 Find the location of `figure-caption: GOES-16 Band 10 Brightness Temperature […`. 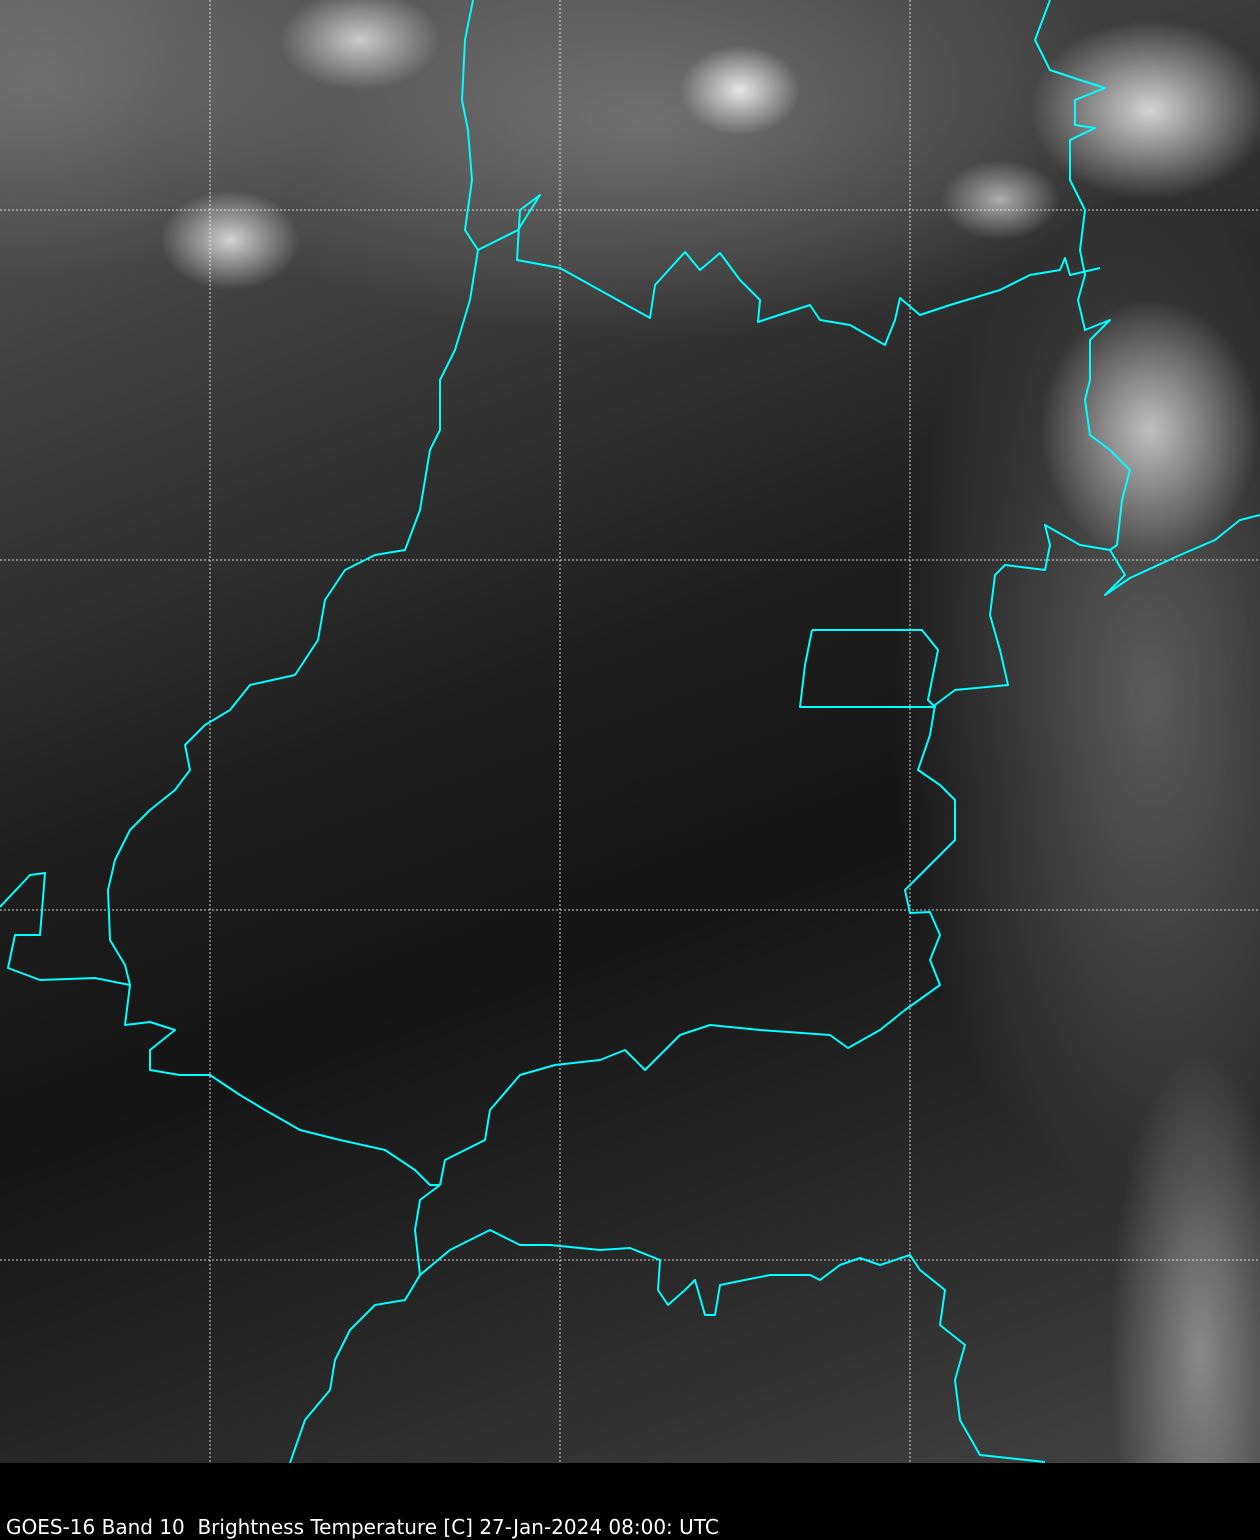

figure-caption: GOES-16 Band 10 Brightness Temperature [… is located at coordinates (362, 1527).